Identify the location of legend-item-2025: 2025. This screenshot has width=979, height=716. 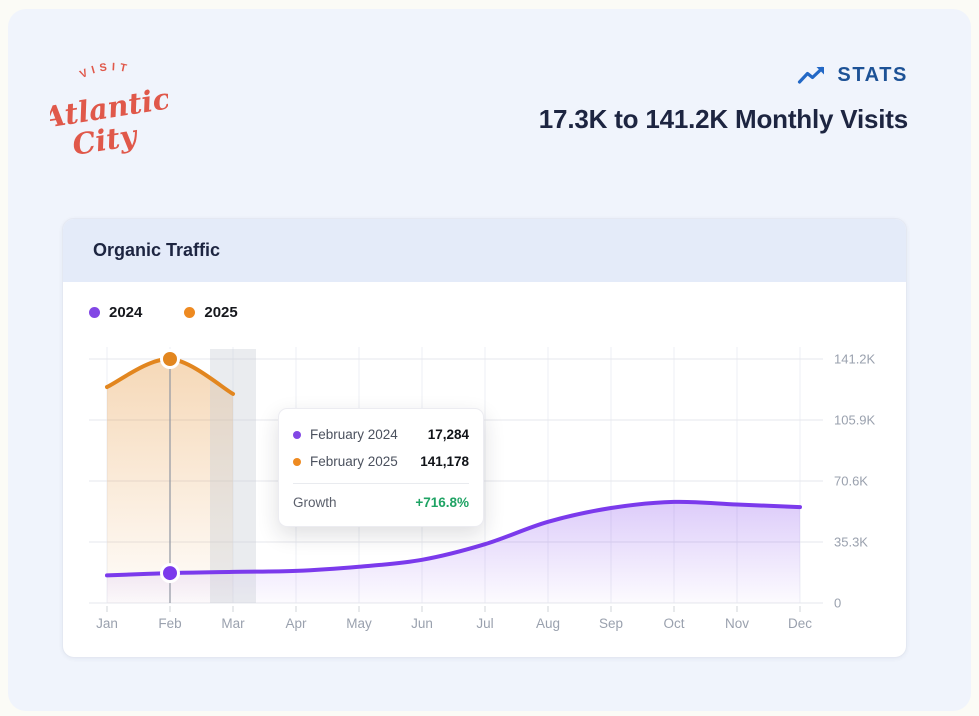
(211, 312).